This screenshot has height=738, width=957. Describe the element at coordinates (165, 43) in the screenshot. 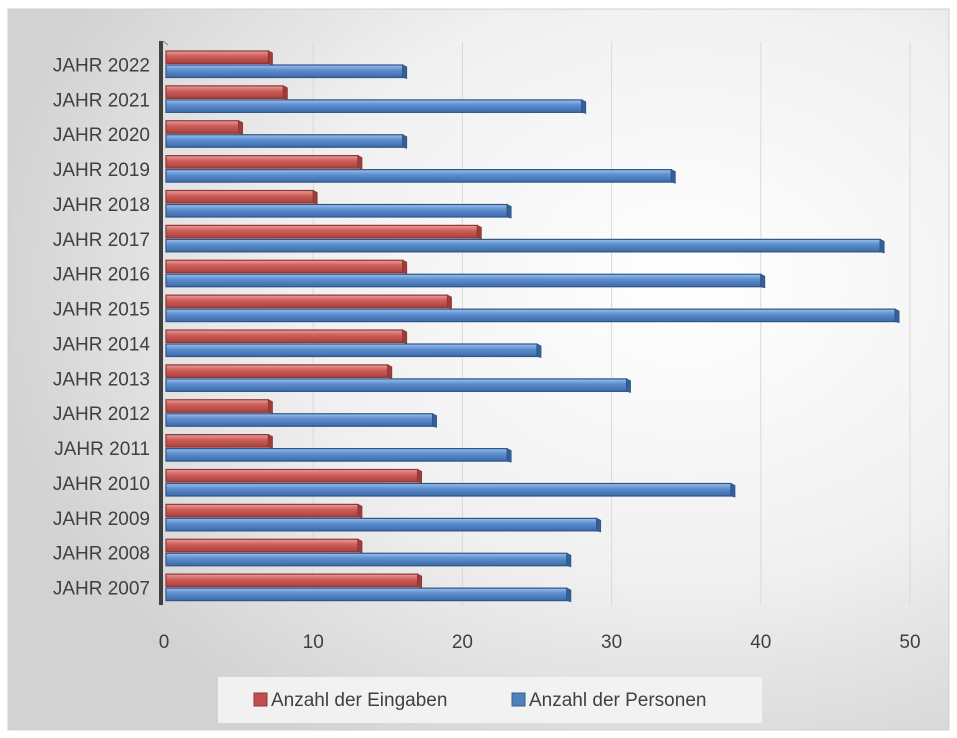

I see `axis-depth-line` at that location.